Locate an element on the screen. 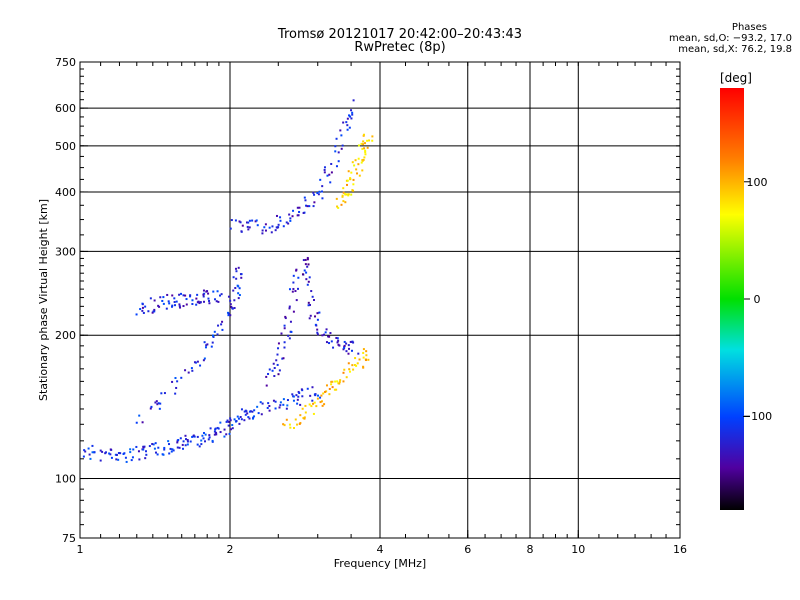  x-axis-label: Frequency [MHz] is located at coordinates (380, 563).